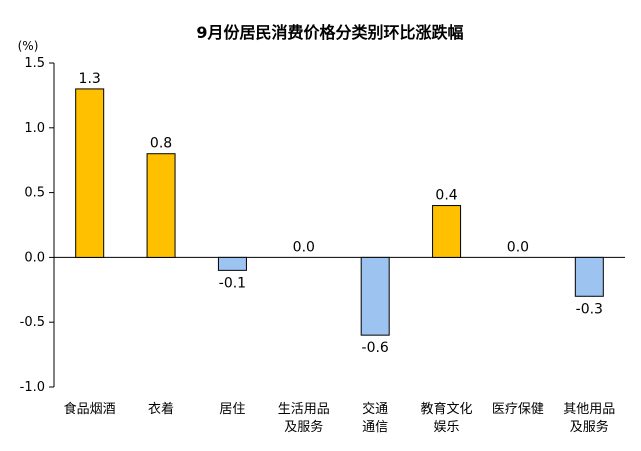 This screenshot has height=451, width=641. I want to click on data-label: 0.8, so click(161, 144).